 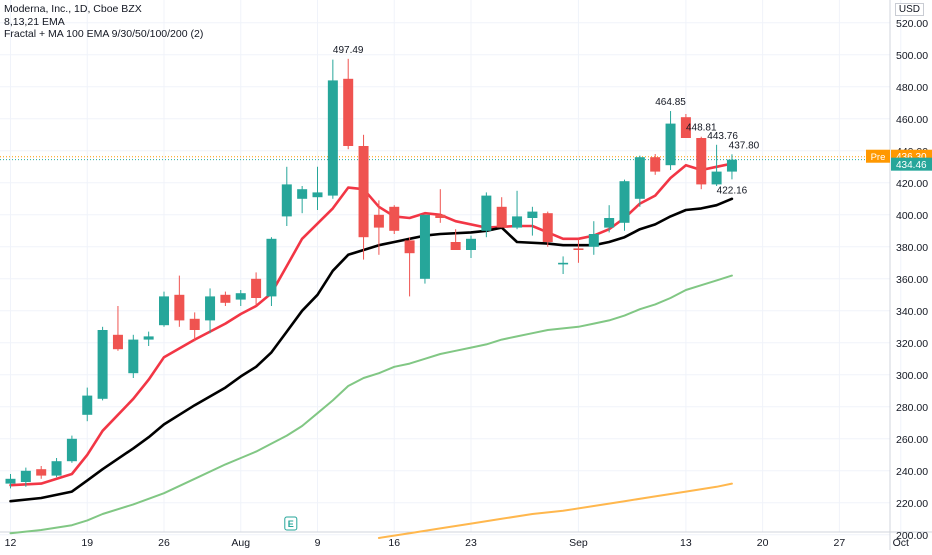 What do you see at coordinates (912, 120) in the screenshot?
I see `price-axis-tick-label: 460.00` at bounding box center [912, 120].